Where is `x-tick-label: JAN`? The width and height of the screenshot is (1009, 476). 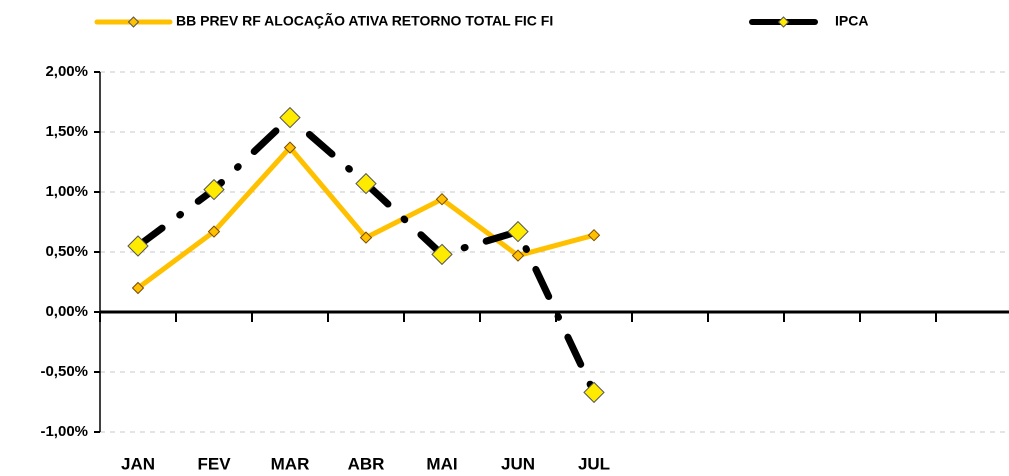
x-tick-label: JAN is located at coordinates (138, 463).